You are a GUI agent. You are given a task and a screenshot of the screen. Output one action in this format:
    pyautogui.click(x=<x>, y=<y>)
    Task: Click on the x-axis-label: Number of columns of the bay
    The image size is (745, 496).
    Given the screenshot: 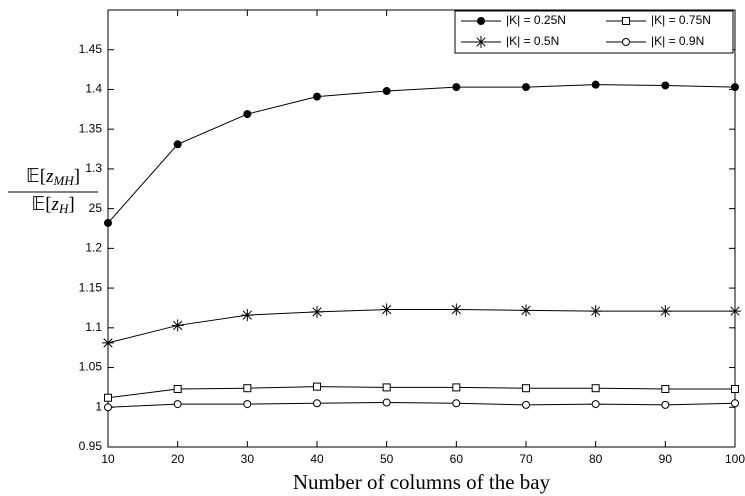 What is the action you would take?
    pyautogui.click(x=422, y=482)
    